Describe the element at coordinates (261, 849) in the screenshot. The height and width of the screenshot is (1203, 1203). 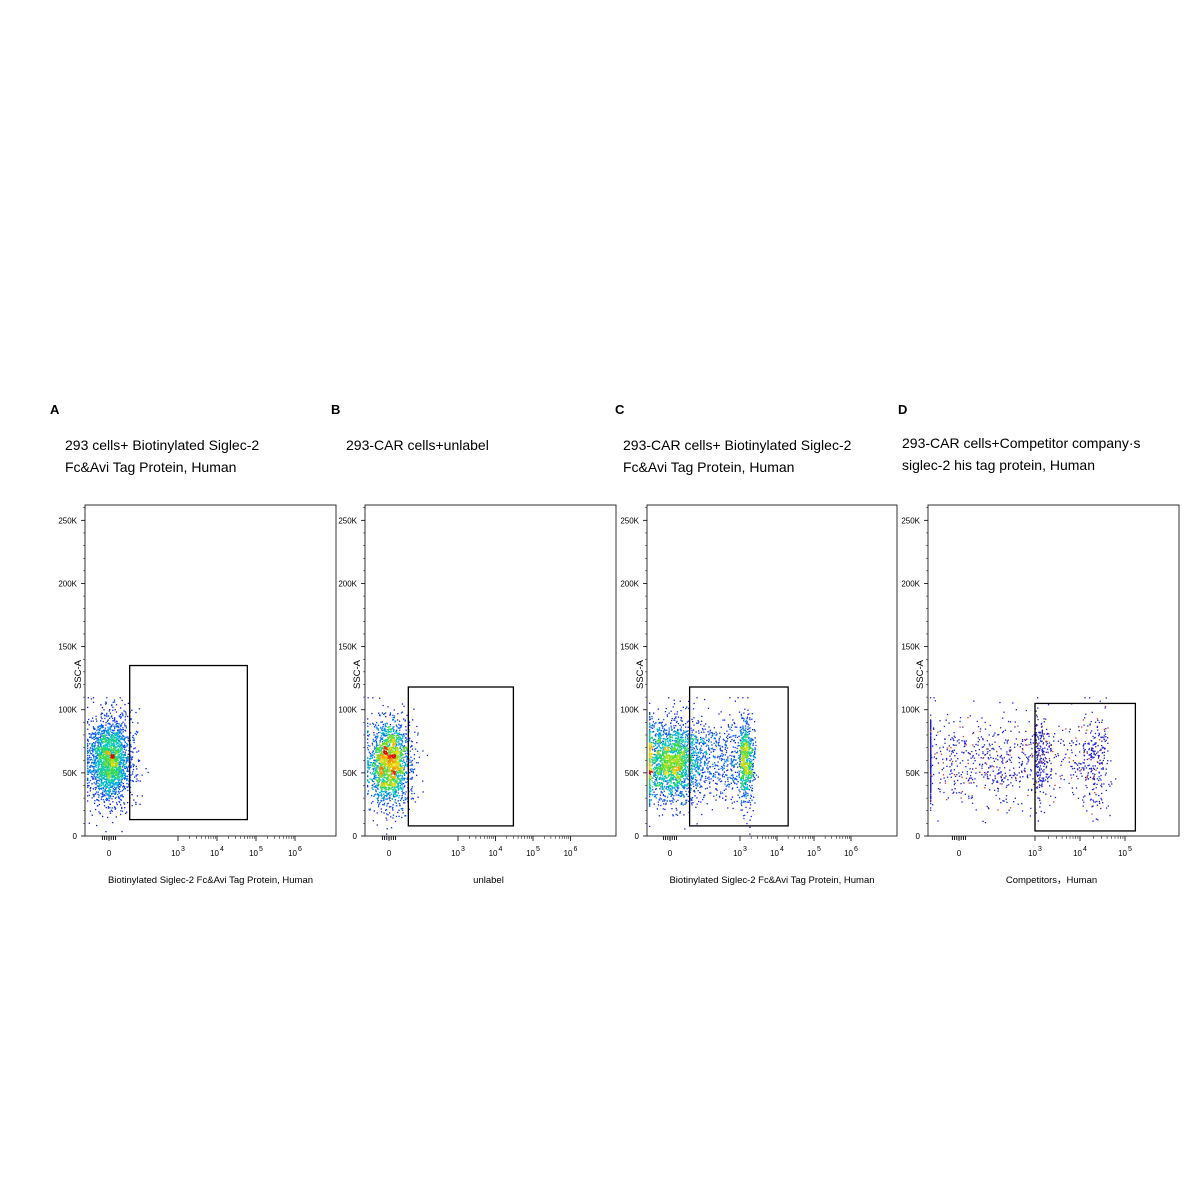
I see `x-tick-exponent: 5` at that location.